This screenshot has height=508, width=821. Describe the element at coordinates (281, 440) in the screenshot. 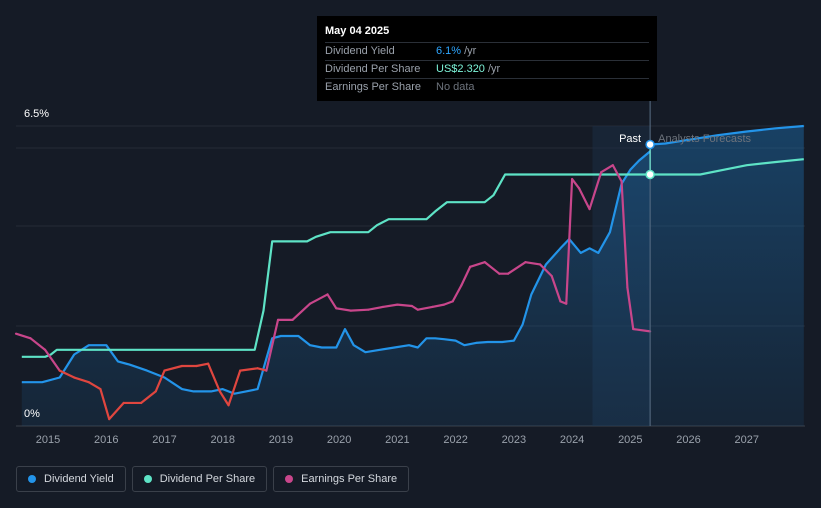

I see `x-tick-label: 2019` at that location.